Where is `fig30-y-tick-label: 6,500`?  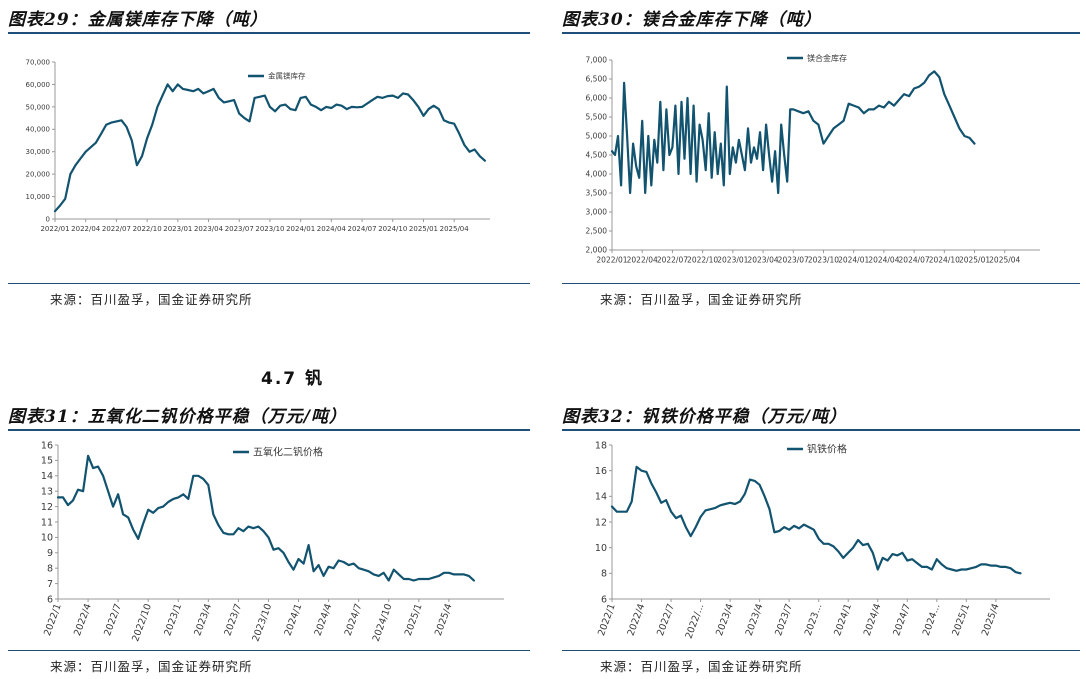
fig30-y-tick-label: 6,500 is located at coordinates (597, 79).